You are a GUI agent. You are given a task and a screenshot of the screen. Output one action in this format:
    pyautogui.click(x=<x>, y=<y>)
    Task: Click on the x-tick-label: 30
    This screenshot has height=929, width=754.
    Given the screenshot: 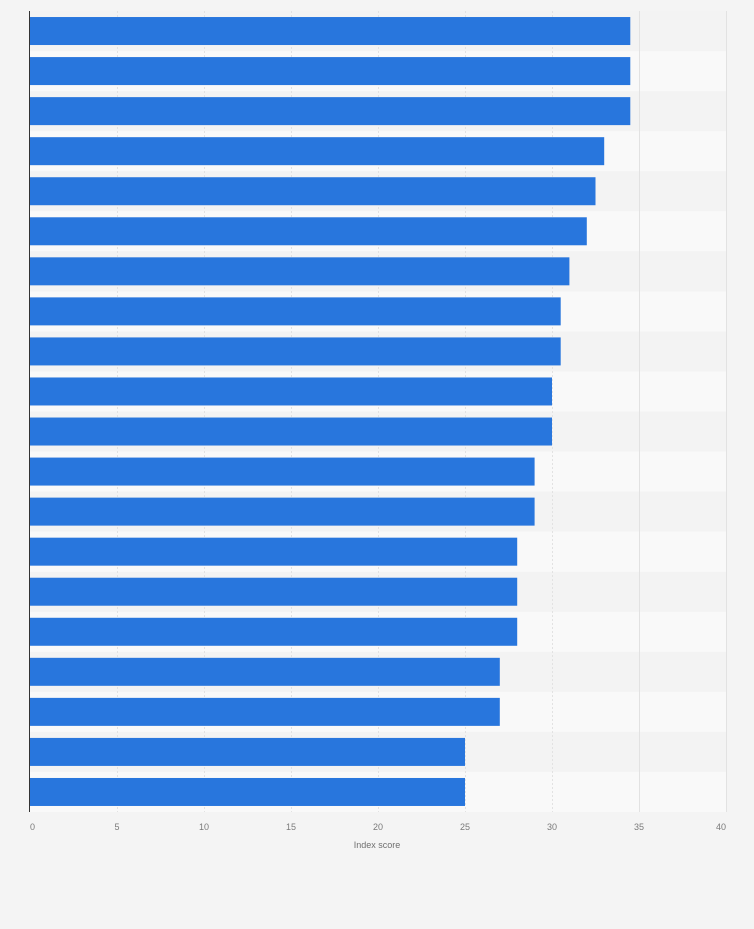 What is the action you would take?
    pyautogui.click(x=552, y=827)
    